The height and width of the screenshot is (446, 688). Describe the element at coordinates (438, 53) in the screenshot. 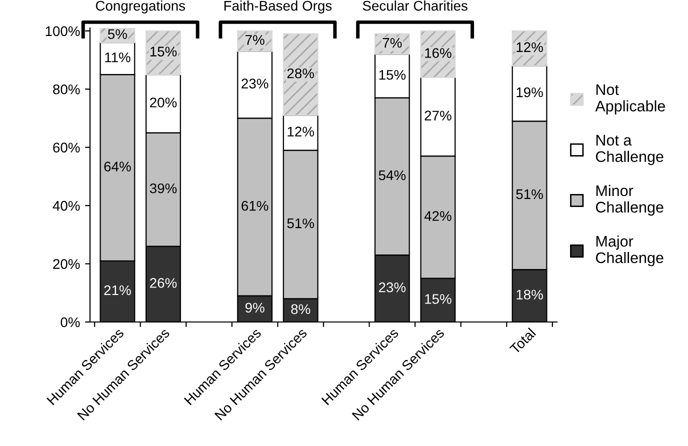

I see `data-label: 16%` at that location.